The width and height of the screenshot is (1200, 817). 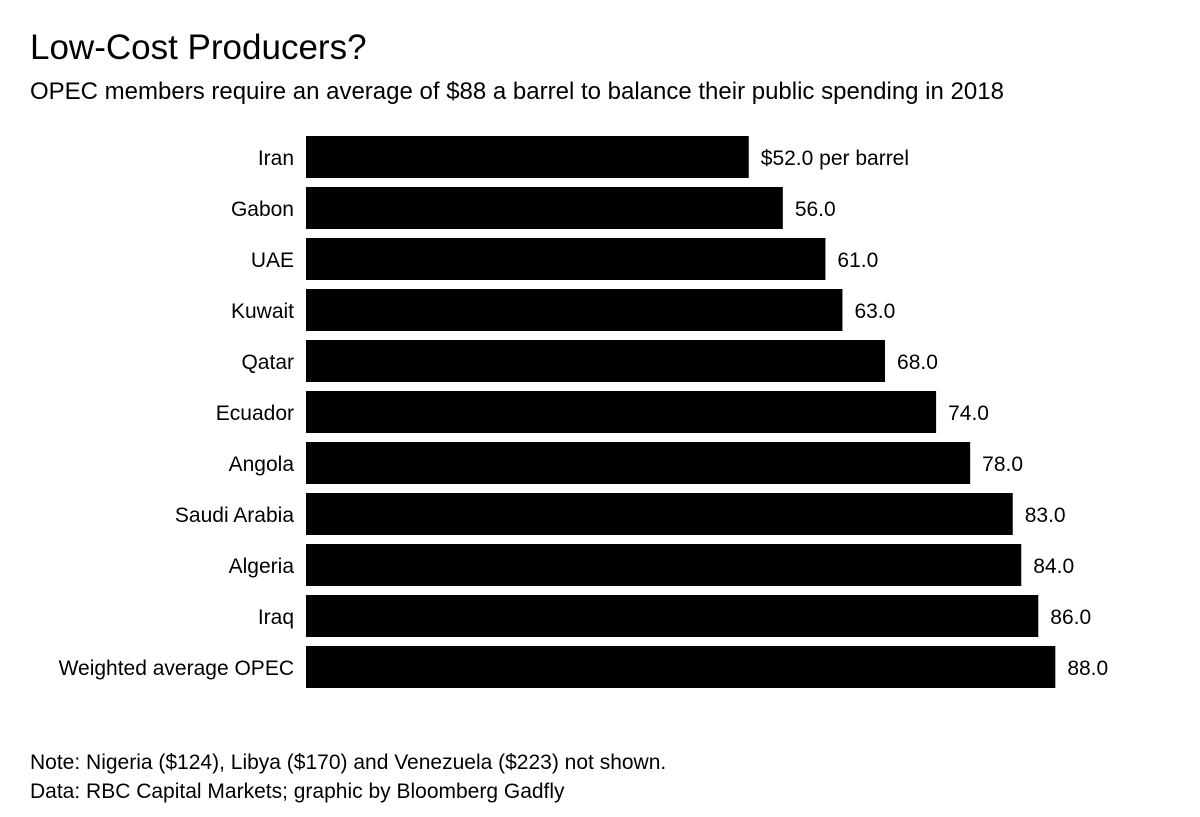 I want to click on category-label: Gabon, so click(x=262, y=209).